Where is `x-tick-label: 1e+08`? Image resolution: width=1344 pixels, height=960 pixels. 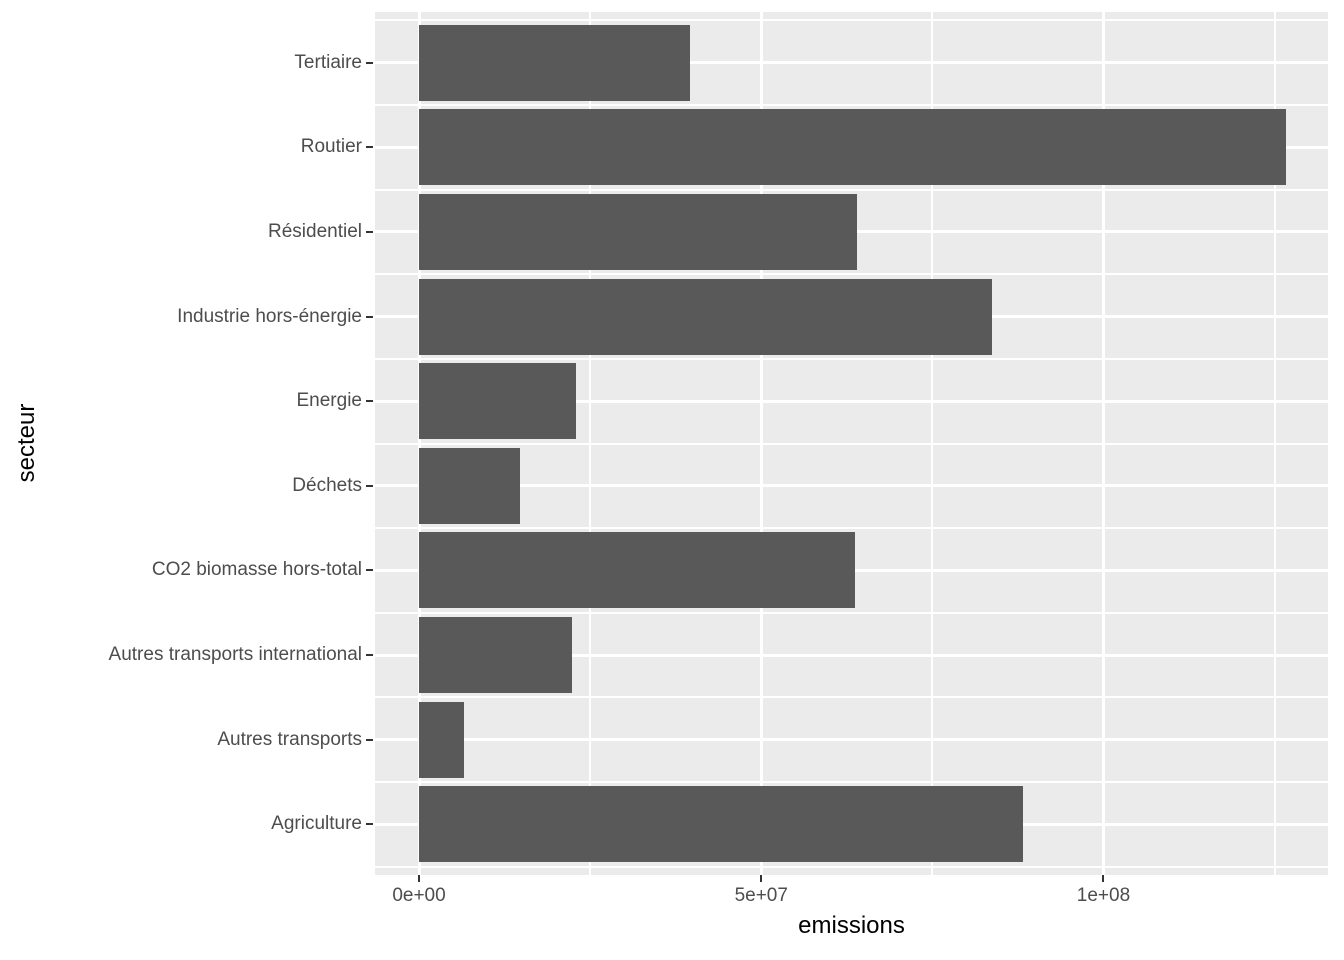 x-tick-label: 1e+08 is located at coordinates (1103, 895).